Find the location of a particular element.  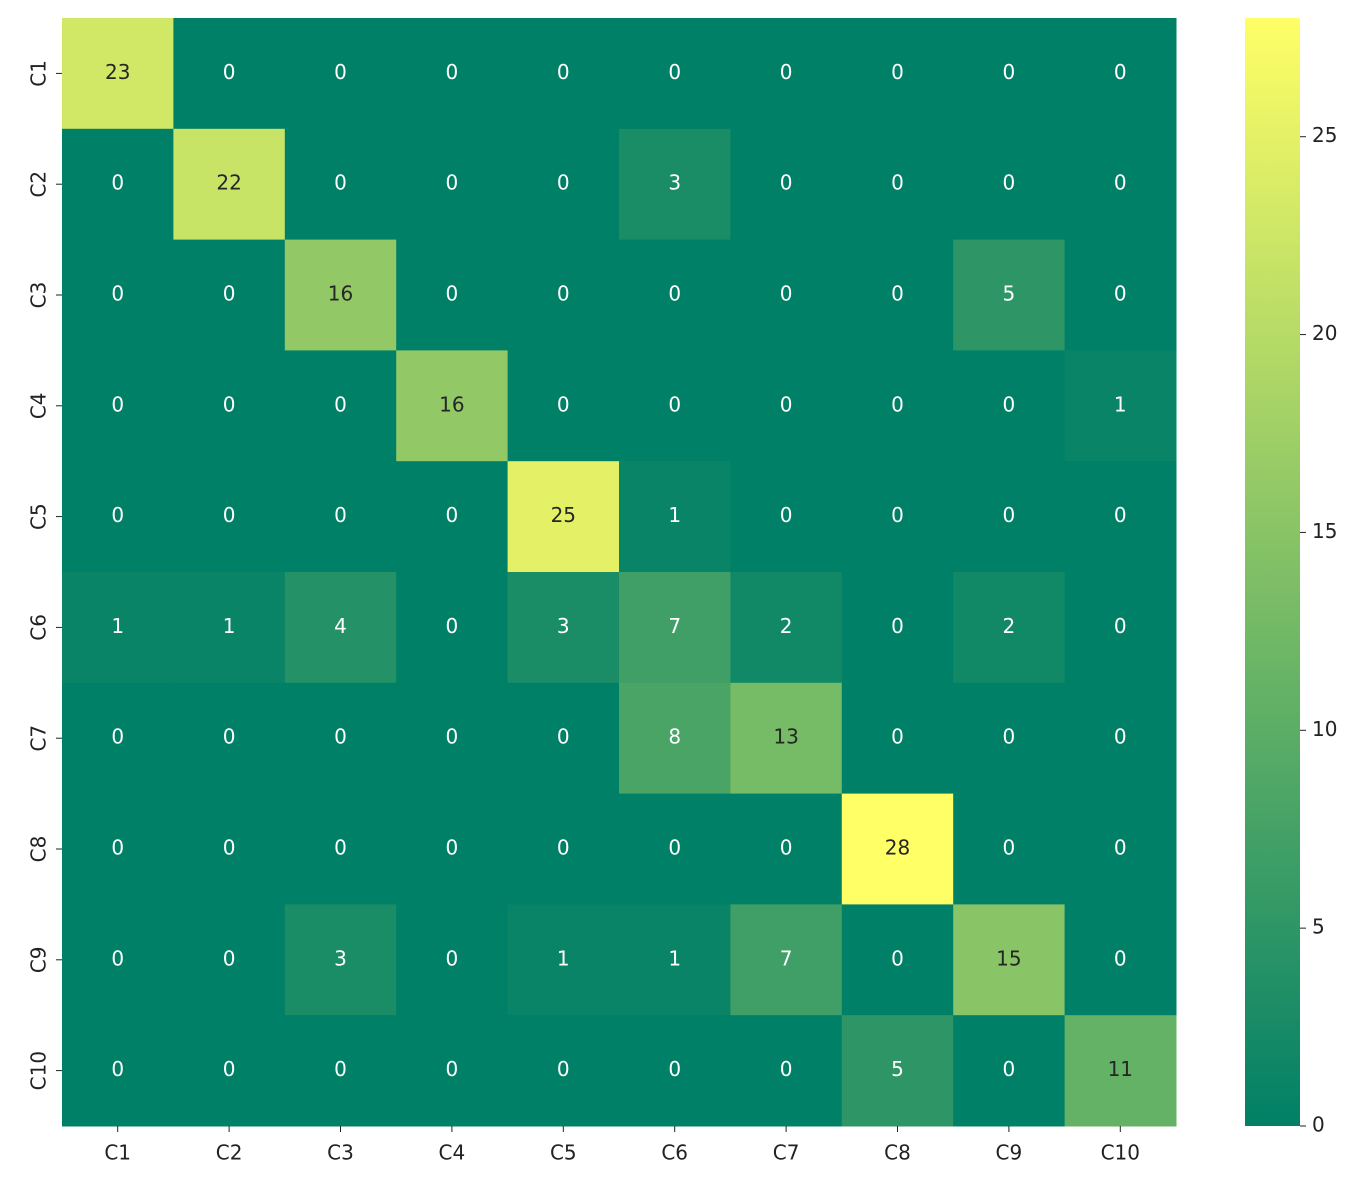

cell-label: 15 is located at coordinates (1008, 958).